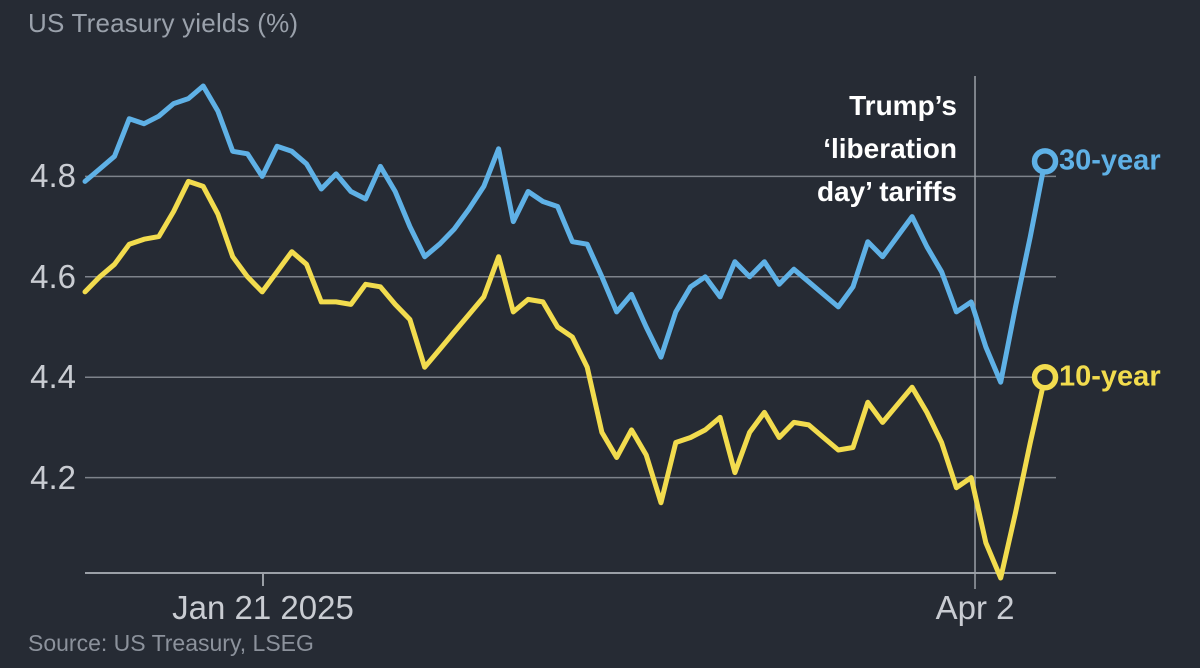 The image size is (1200, 668). What do you see at coordinates (1110, 376) in the screenshot?
I see `series-label-10-year: 10-year` at bounding box center [1110, 376].